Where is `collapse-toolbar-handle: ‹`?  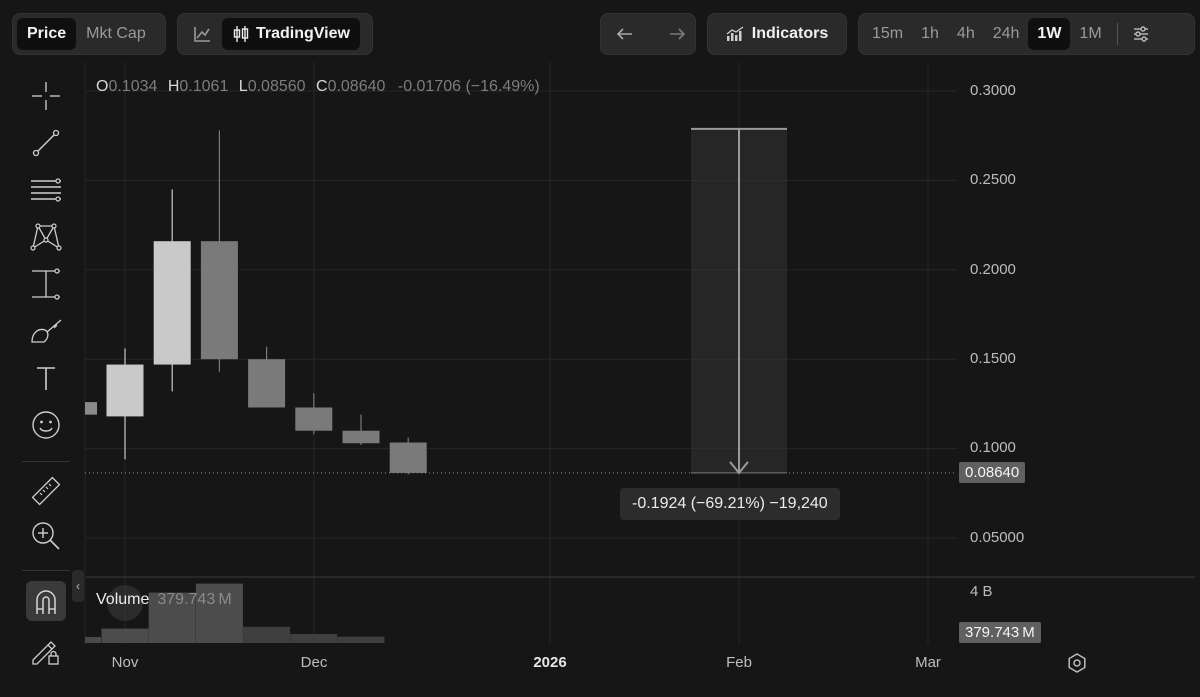 collapse-toolbar-handle: ‹ is located at coordinates (78, 586).